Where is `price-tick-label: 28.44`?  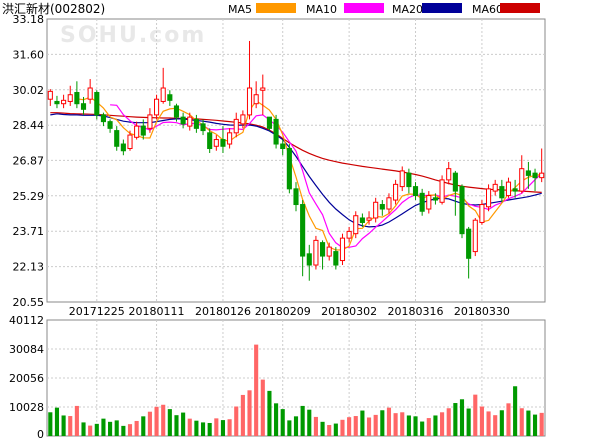
price-tick-label: 28.44 is located at coordinates (29, 125).